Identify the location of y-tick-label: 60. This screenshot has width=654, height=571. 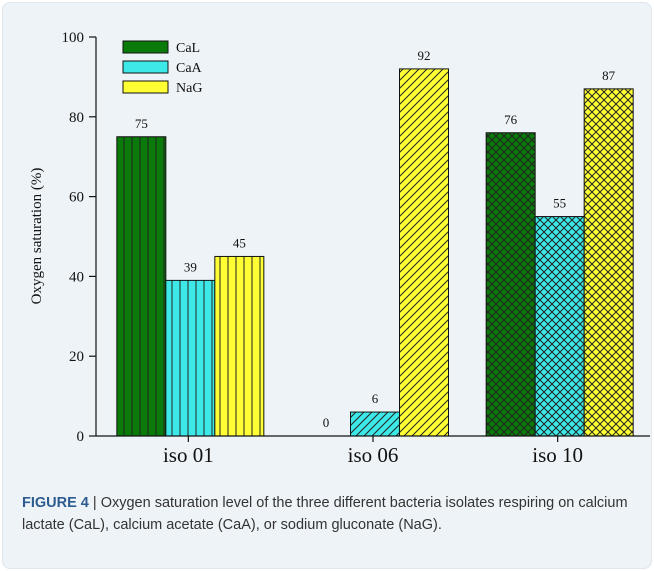
(76, 198).